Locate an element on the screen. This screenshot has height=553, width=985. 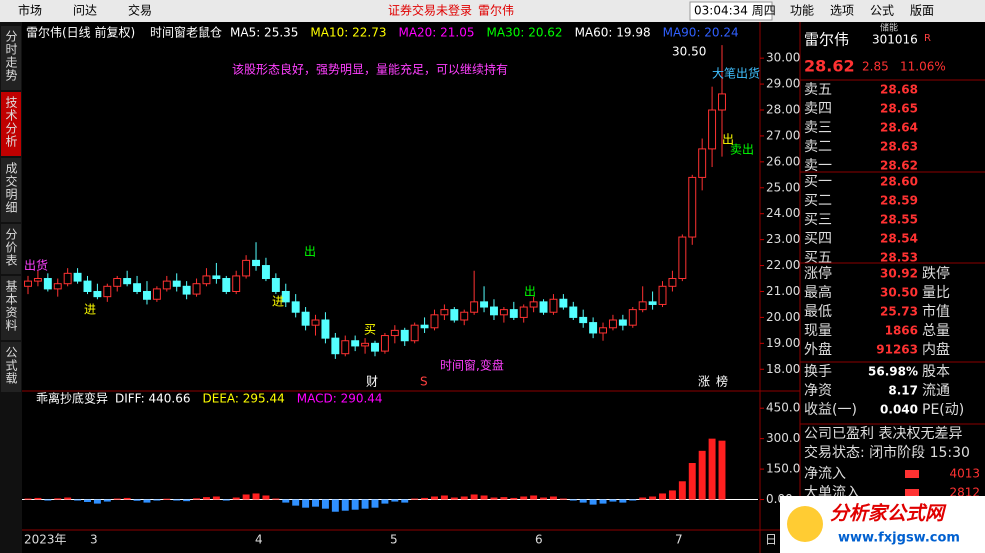
signal-label: 涨 is located at coordinates (704, 381).